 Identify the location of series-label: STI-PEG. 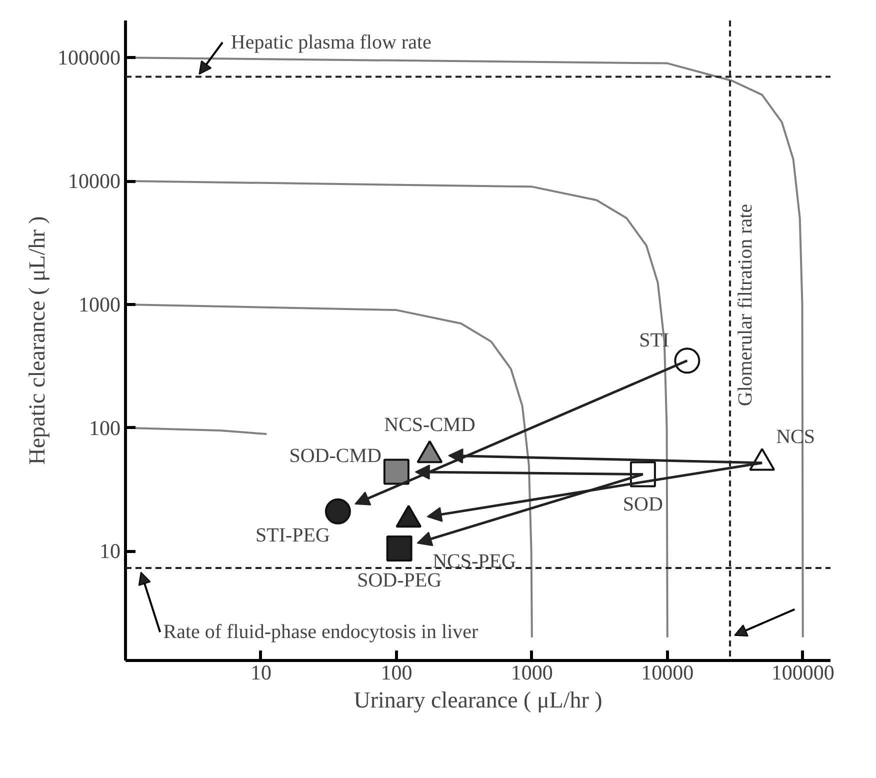
(293, 535).